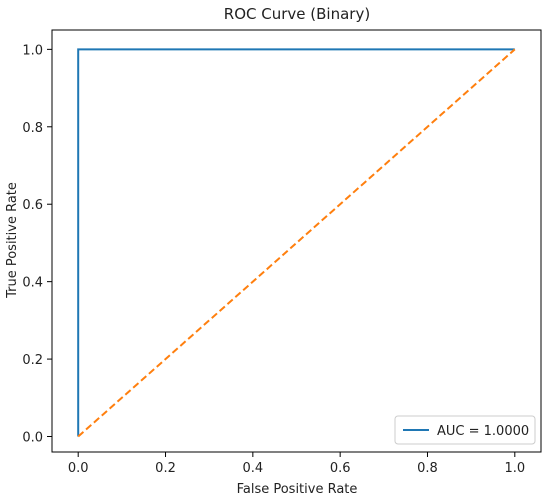 Image resolution: width=550 pixels, height=499 pixels. I want to click on y-tick-label: 0.2, so click(32, 360).